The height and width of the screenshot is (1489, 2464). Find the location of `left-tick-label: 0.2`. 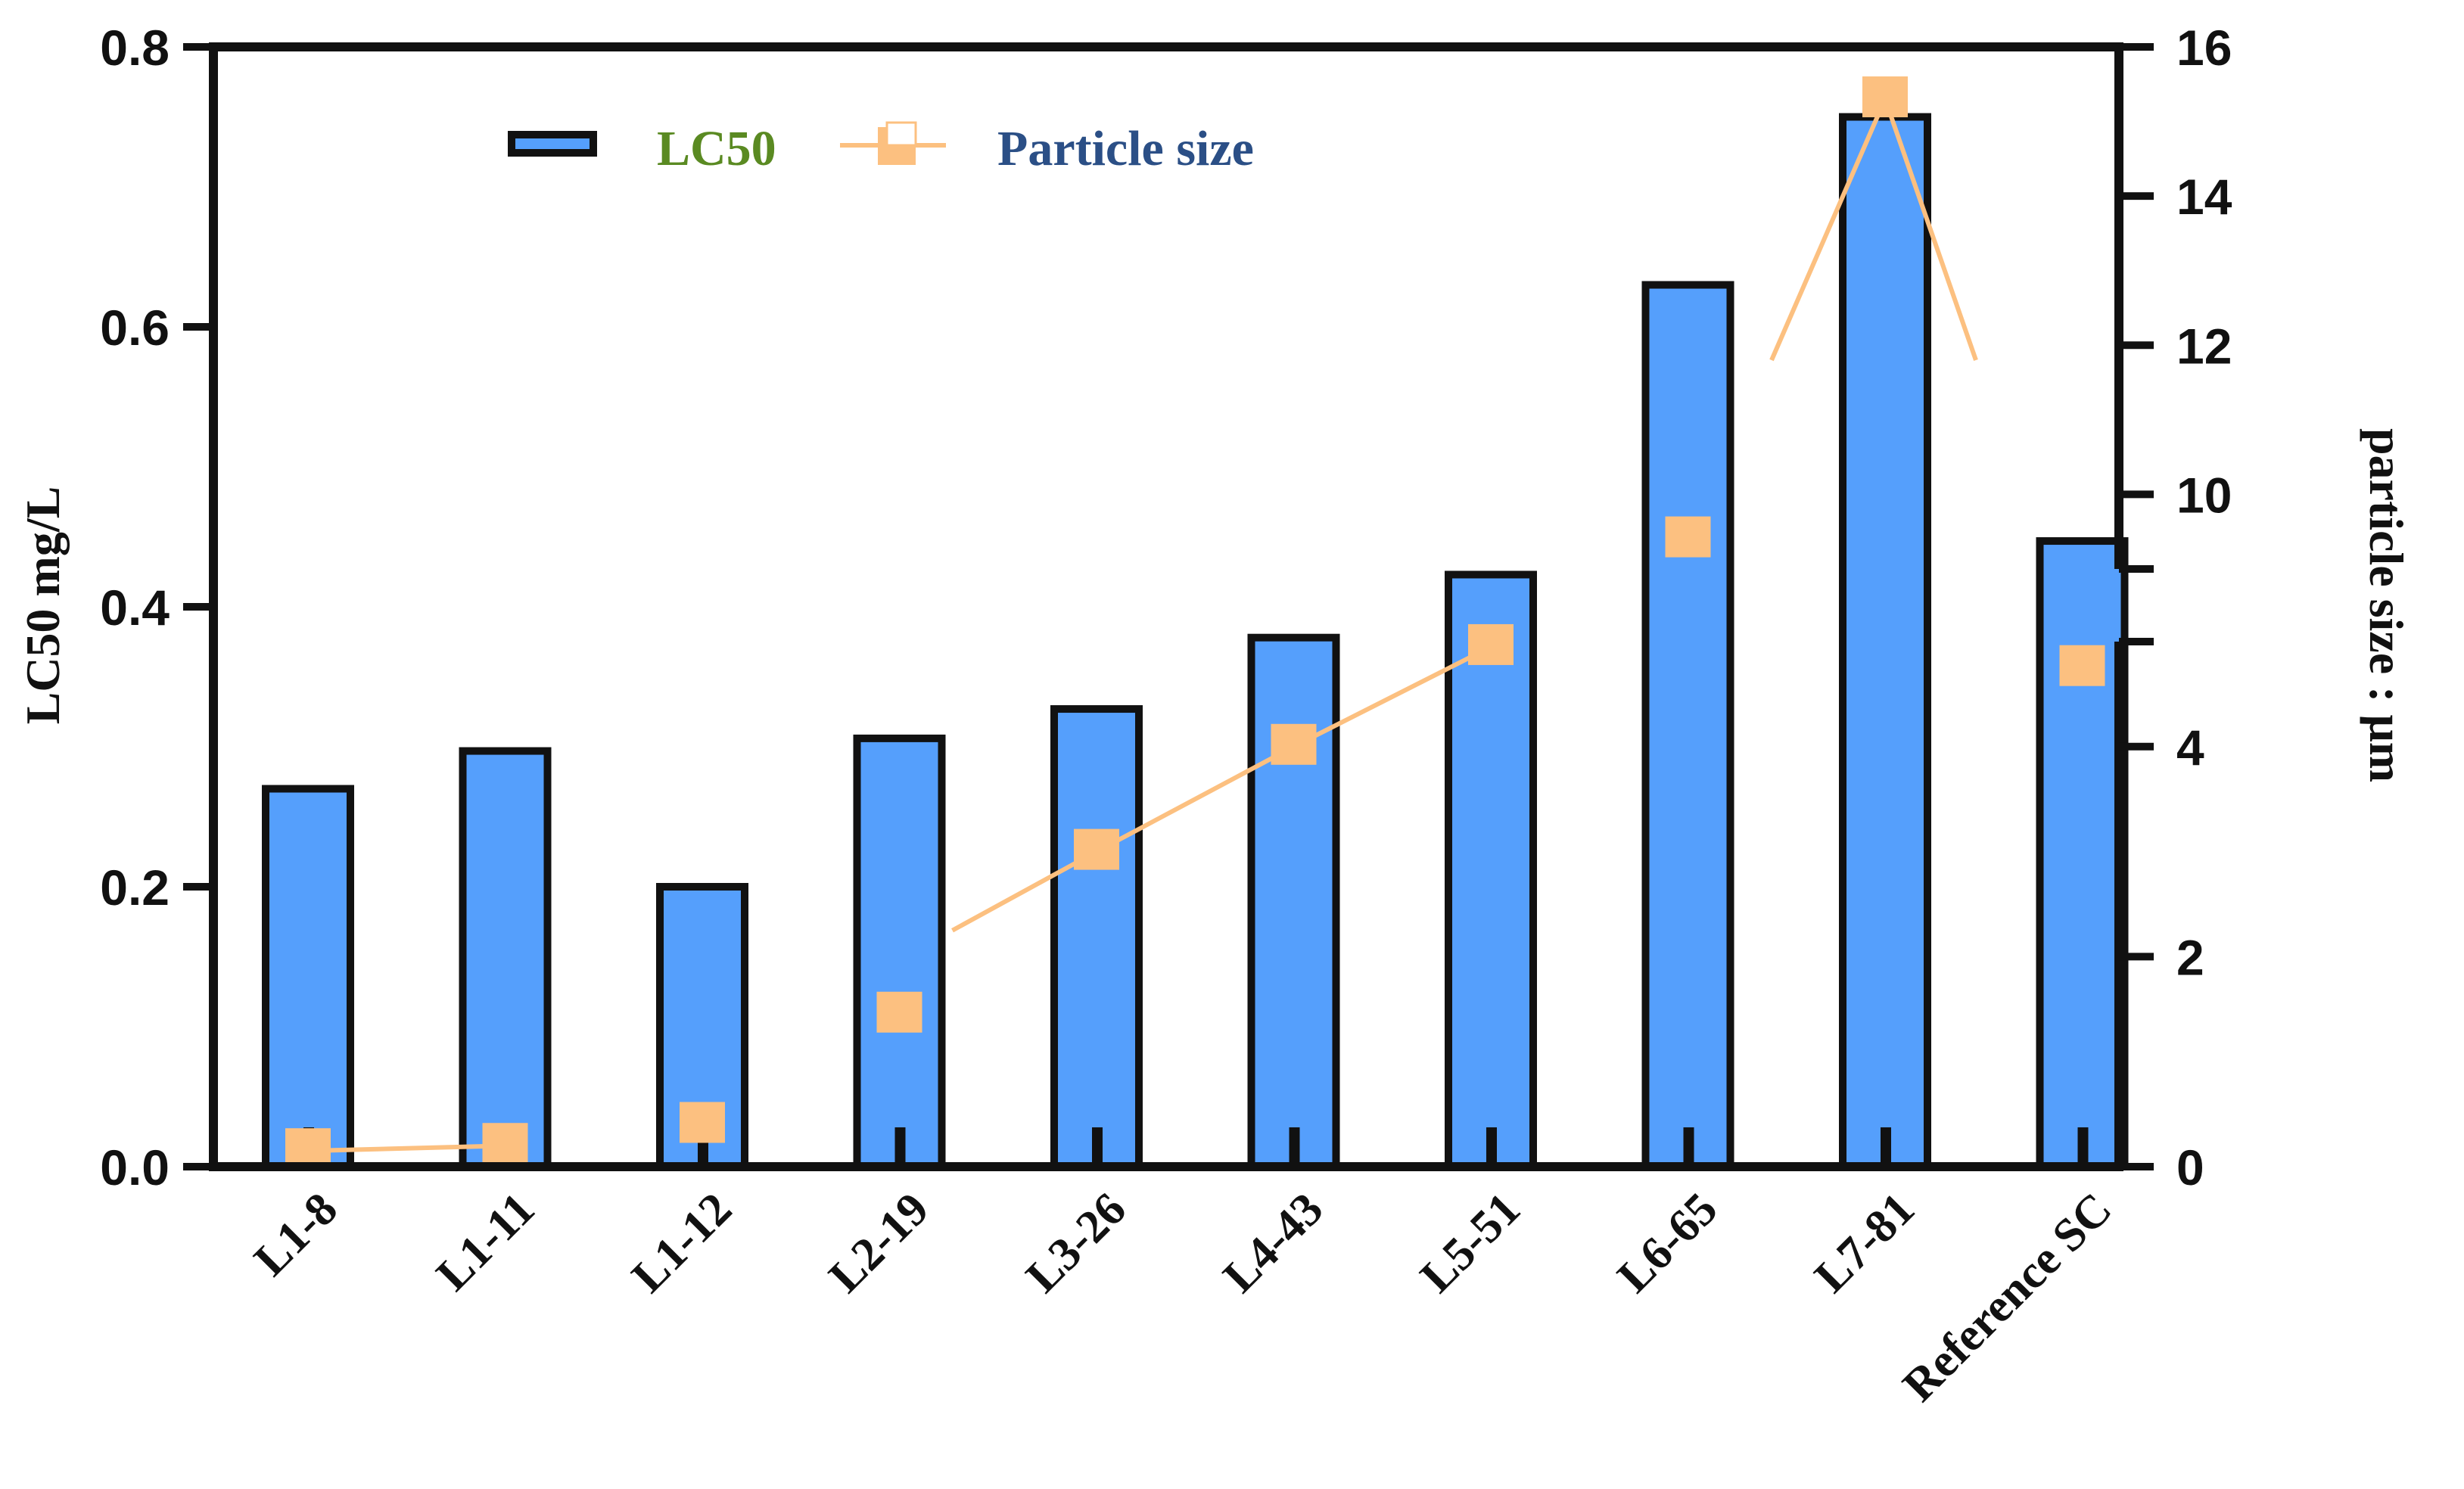

left-tick-label: 0.2 is located at coordinates (135, 888).